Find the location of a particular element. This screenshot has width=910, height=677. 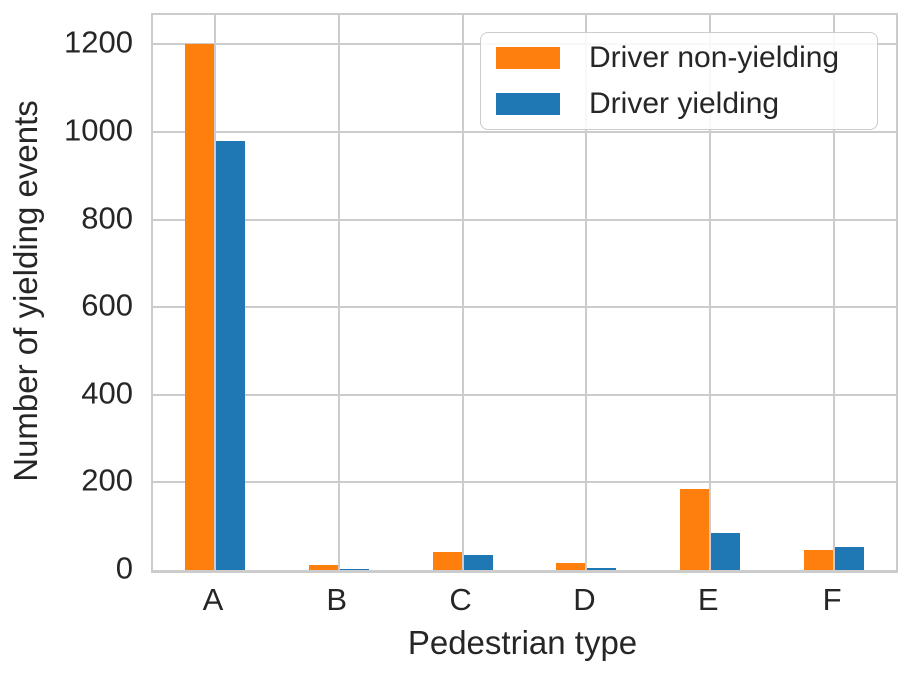

y-tick-label-800: 800 is located at coordinates (107, 218).